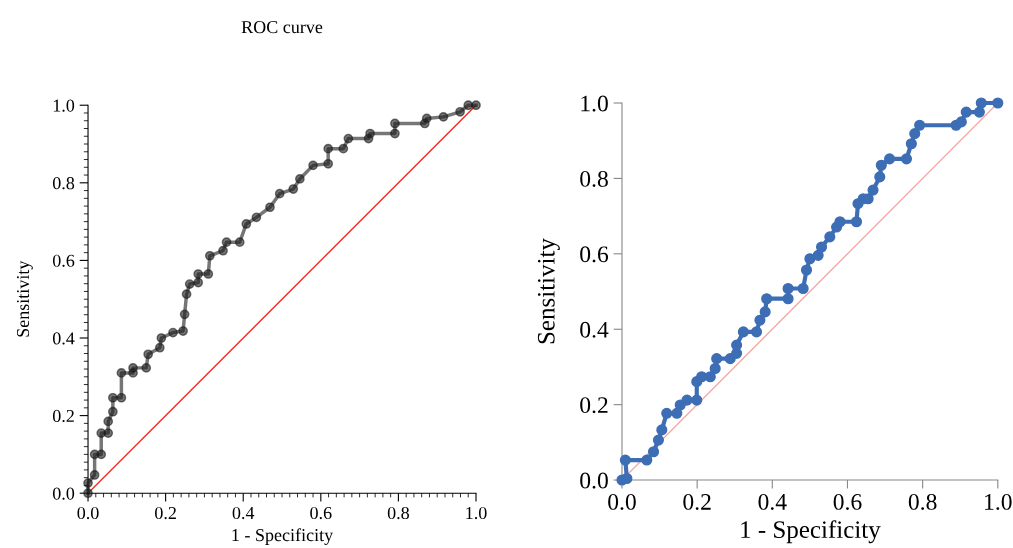  I want to click on y-axis-title: Sensitivity, so click(548, 291).